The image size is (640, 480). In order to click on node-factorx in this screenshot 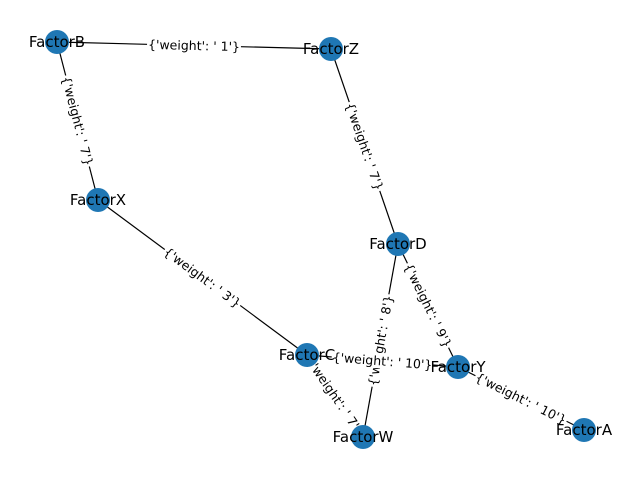, I will do `click(98, 200)`.